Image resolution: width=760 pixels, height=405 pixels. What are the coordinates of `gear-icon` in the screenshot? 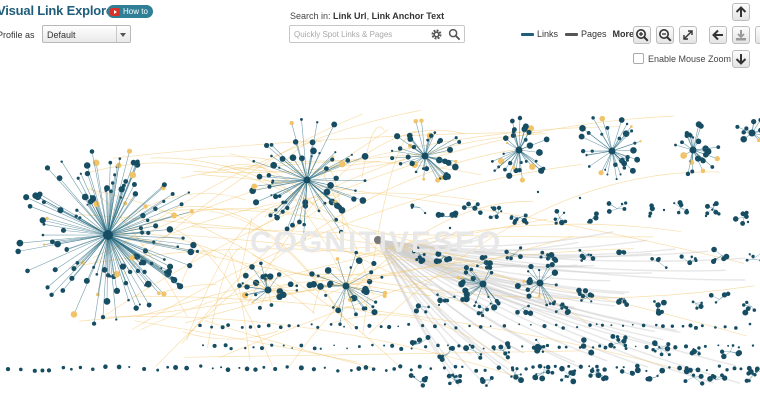 It's located at (436, 34).